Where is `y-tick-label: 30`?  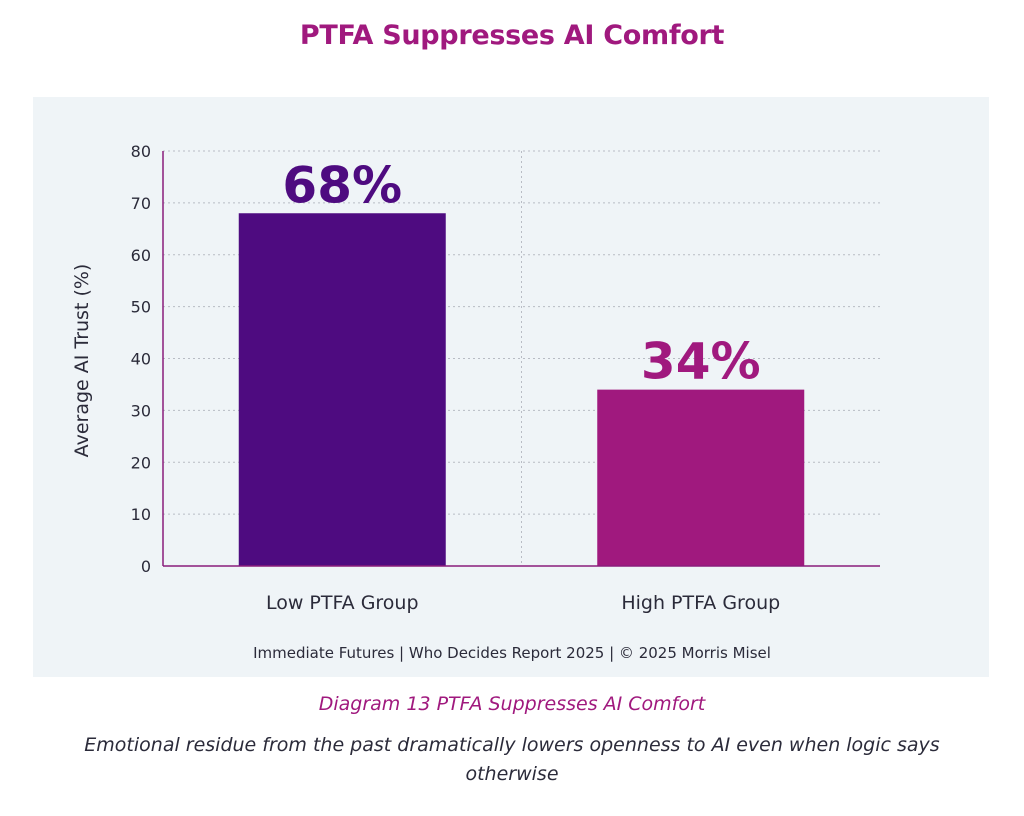
y-tick-label: 30 is located at coordinates (141, 410).